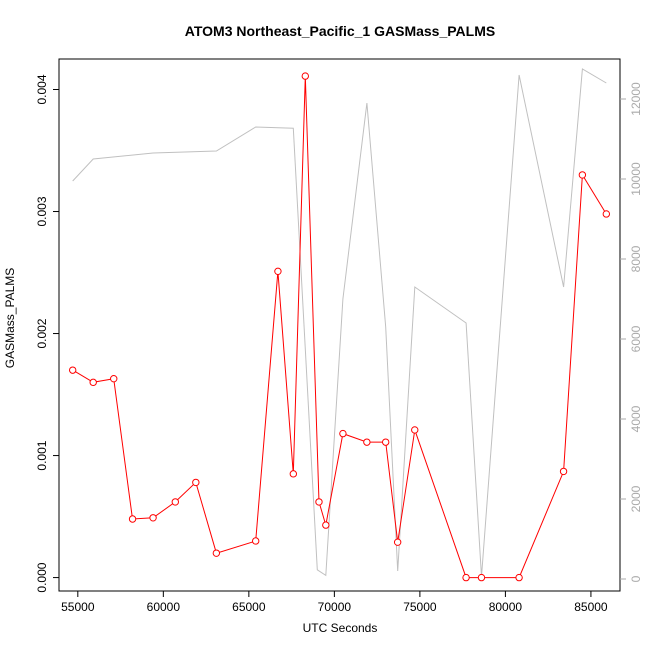 Image resolution: width=650 pixels, height=650 pixels. Describe the element at coordinates (636, 258) in the screenshot. I see `y2-tick-label: 8000` at that location.